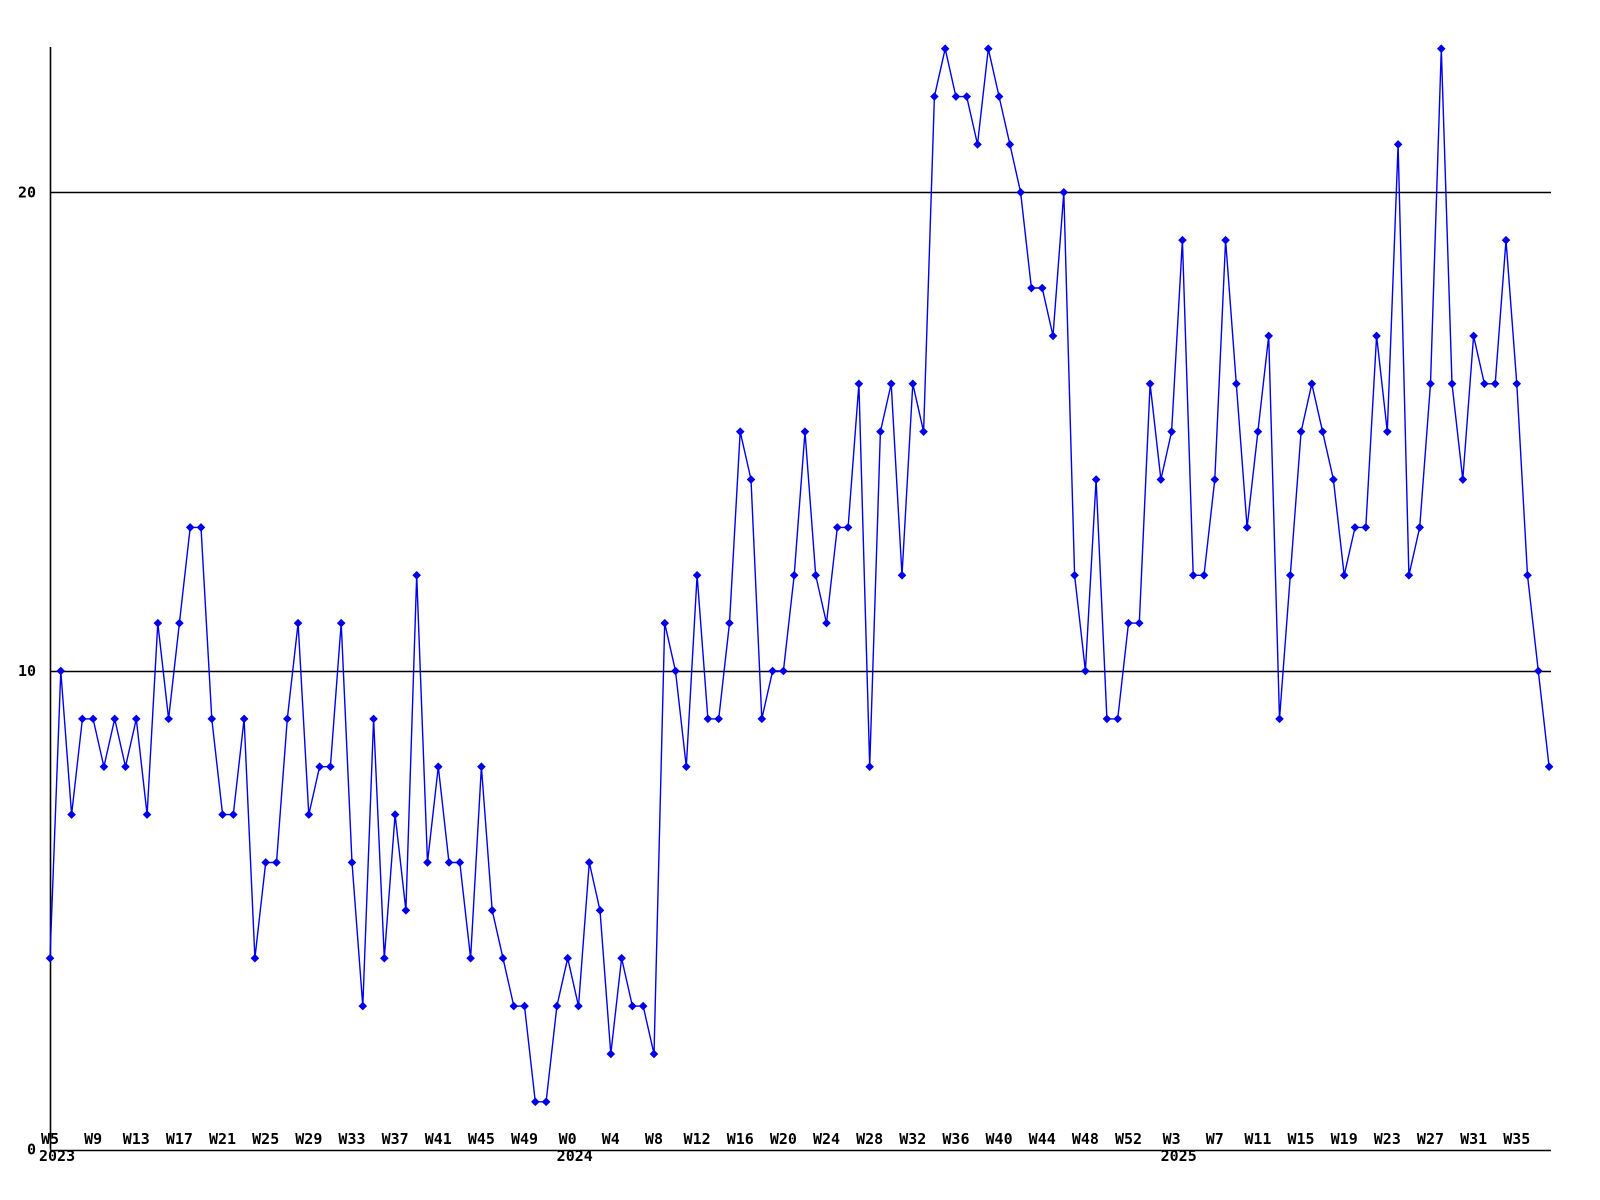 Image resolution: width=1600 pixels, height=1200 pixels. Describe the element at coordinates (568, 1139) in the screenshot. I see `x-tick-label: W0` at that location.